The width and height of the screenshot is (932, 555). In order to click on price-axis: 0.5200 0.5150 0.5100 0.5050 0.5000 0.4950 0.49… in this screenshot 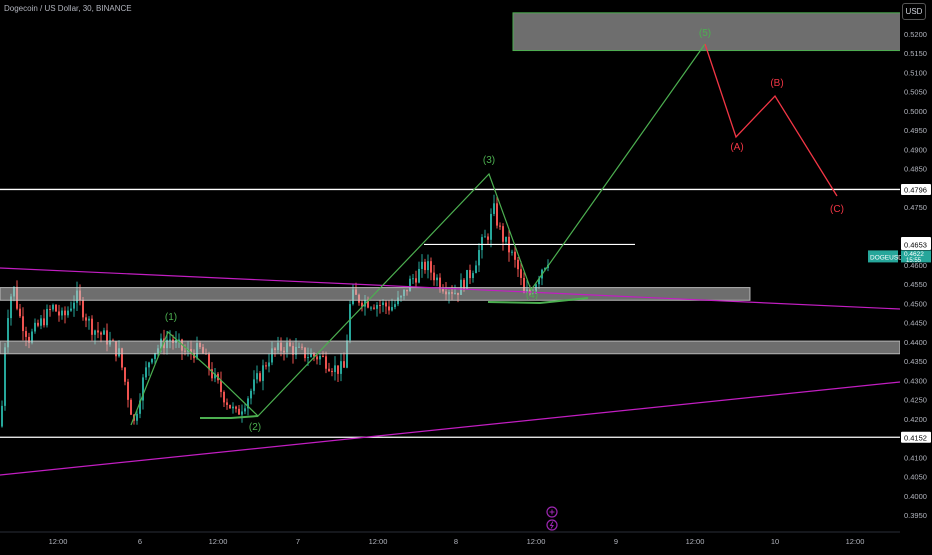, I will do `click(900, 266)`.